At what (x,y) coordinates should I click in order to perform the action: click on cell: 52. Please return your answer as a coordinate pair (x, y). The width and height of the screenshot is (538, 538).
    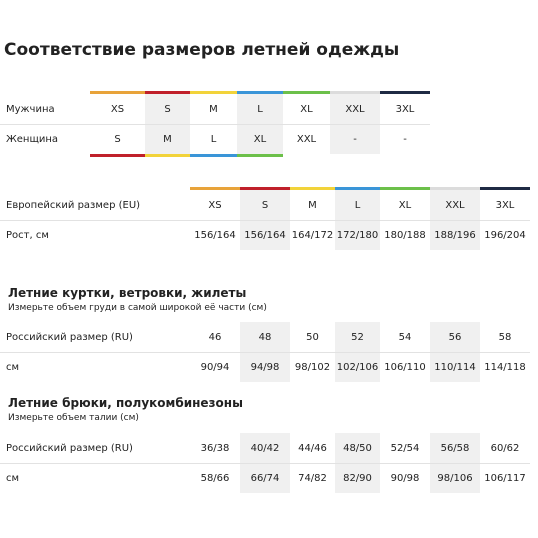
    Looking at the image, I should click on (357, 337).